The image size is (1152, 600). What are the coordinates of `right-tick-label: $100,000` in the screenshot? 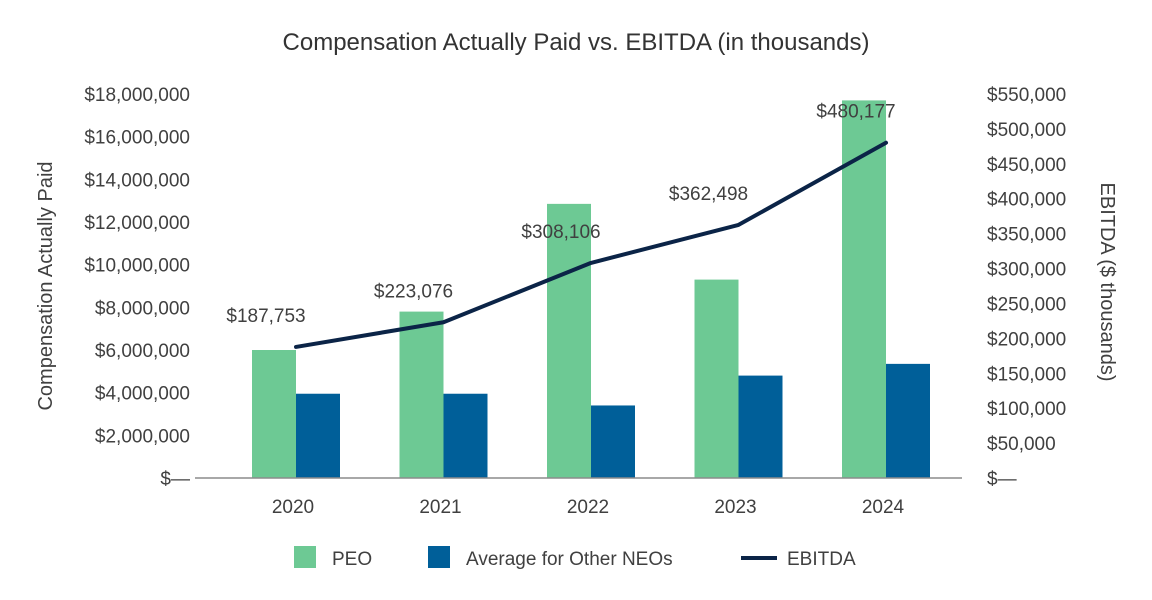 It's located at (1026, 409).